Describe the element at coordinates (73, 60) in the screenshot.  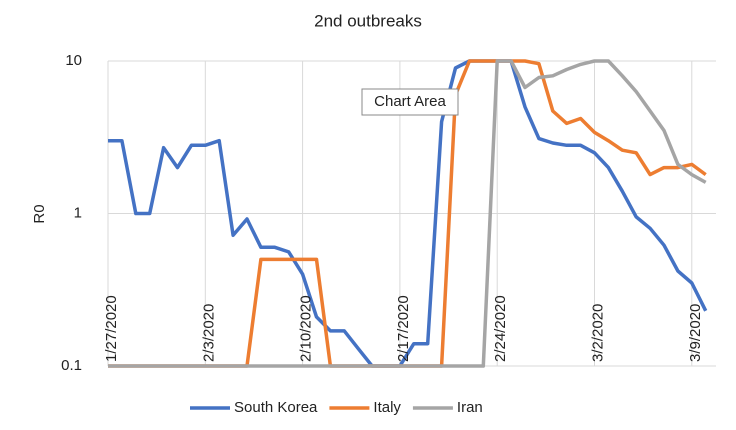
I see `y-tick-label: 10` at that location.